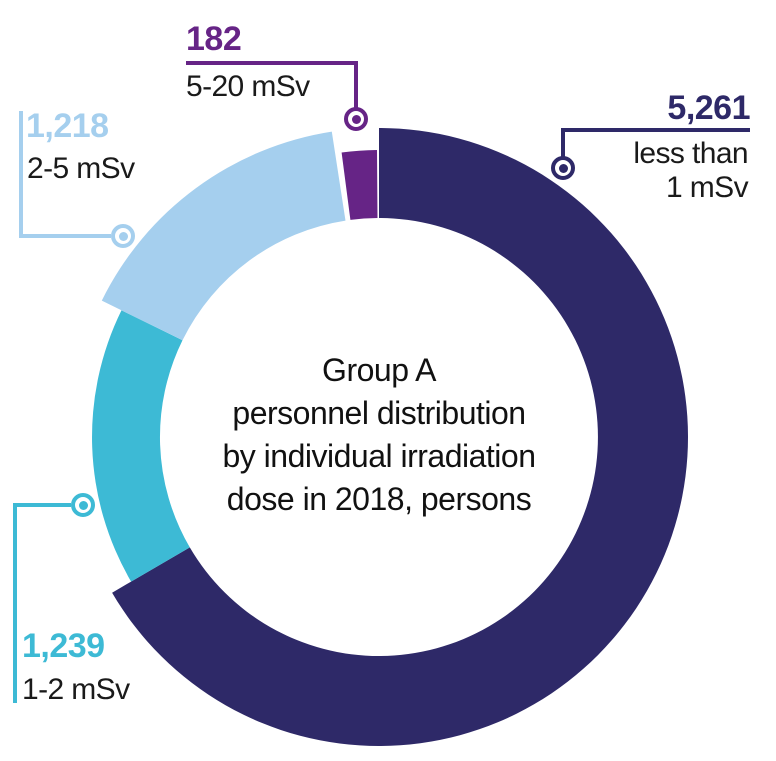 Image resolution: width=776 pixels, height=761 pixels. I want to click on callout-label-5-20-msv: 5-20 mSv, so click(248, 86).